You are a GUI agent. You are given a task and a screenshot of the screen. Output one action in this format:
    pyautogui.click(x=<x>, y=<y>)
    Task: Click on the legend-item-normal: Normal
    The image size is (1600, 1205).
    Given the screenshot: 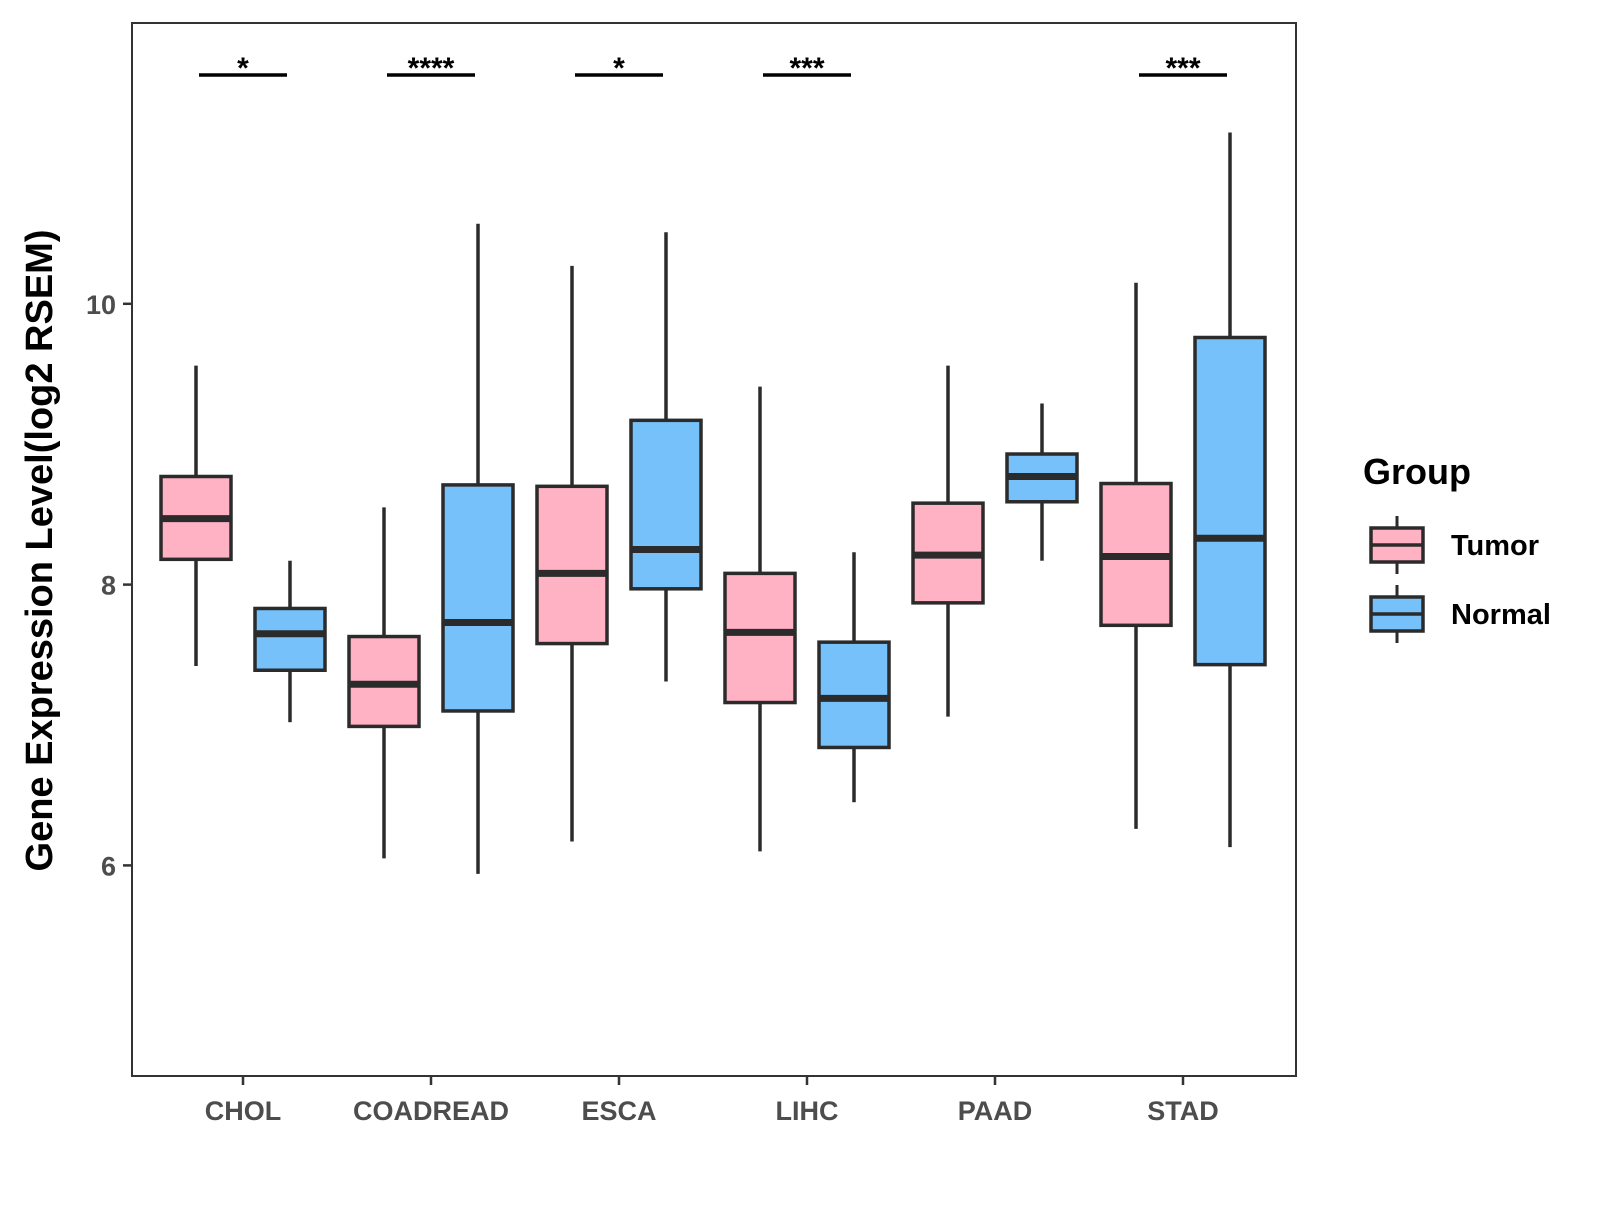 What is the action you would take?
    pyautogui.click(x=1460, y=614)
    